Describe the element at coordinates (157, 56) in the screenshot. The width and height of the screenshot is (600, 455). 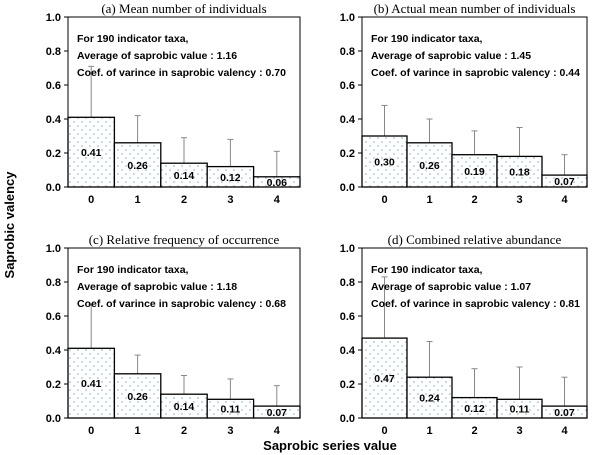
I see `annotation-note: Average of saprobic value : 1.16` at that location.